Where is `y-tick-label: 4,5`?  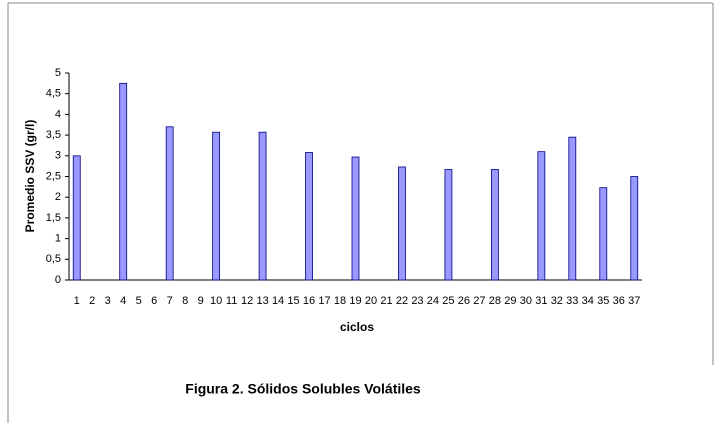 y-tick-label: 4,5 is located at coordinates (53, 94).